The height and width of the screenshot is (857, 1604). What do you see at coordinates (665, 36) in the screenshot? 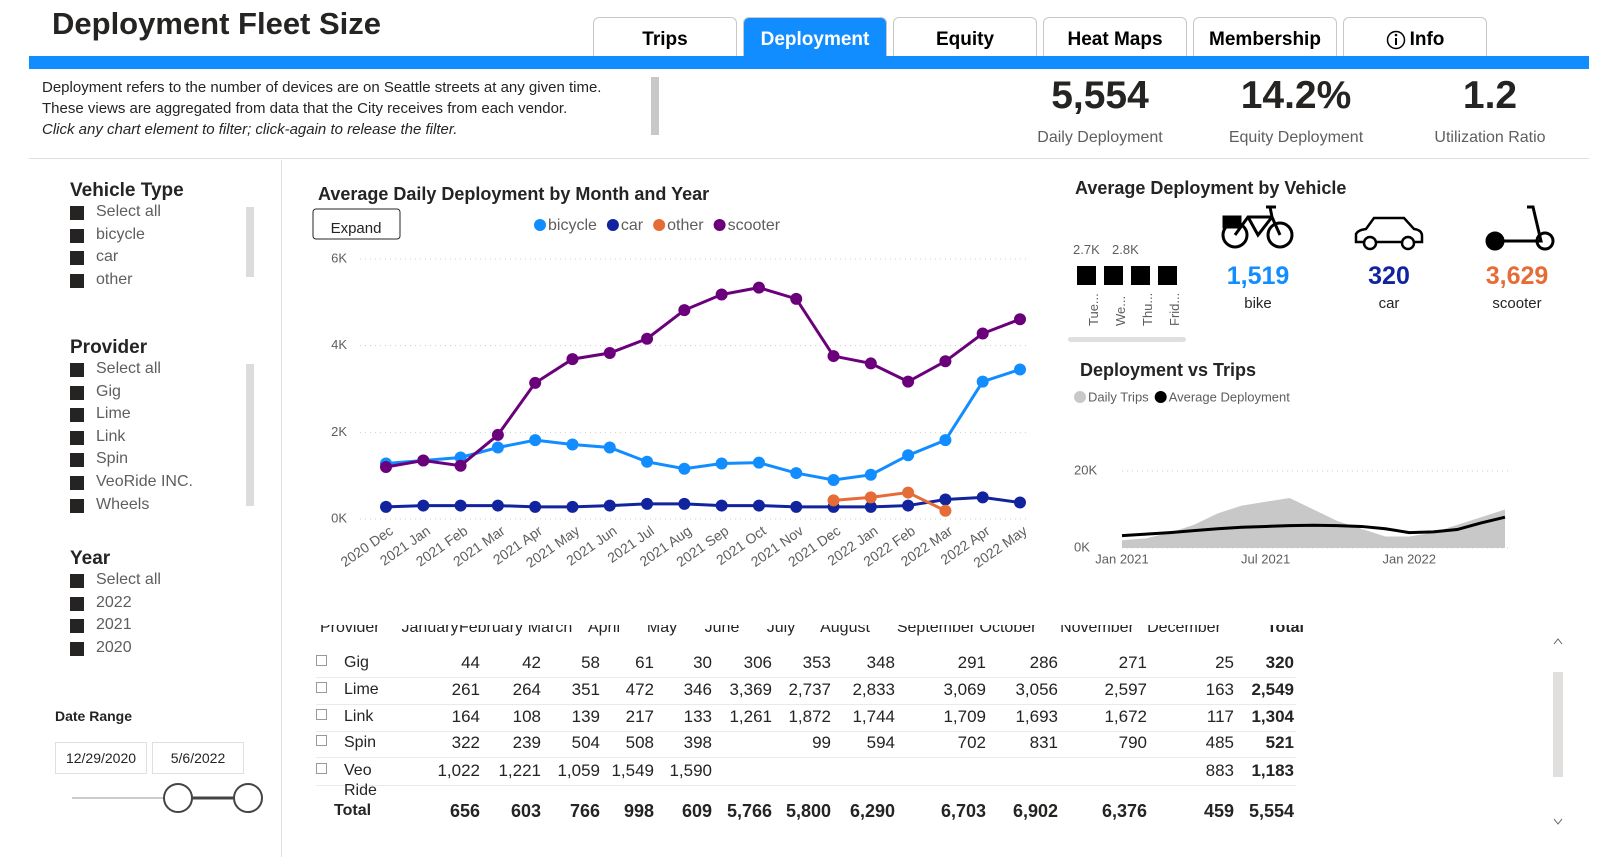
I see `tab: Trips` at bounding box center [665, 36].